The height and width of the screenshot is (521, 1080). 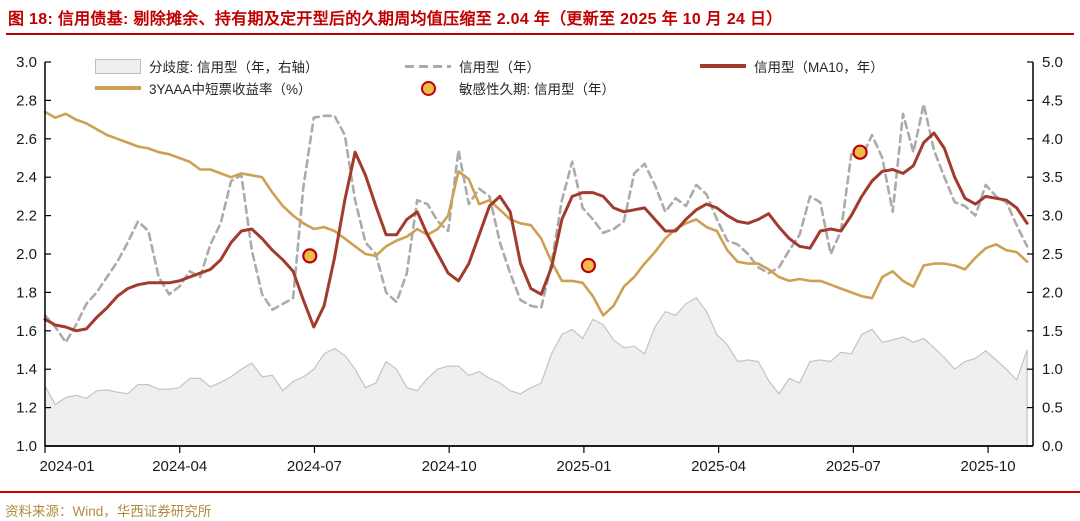 What do you see at coordinates (234, 67) in the screenshot?
I see `legend-label: 分歧度: 信用型（年，右轴）` at bounding box center [234, 67].